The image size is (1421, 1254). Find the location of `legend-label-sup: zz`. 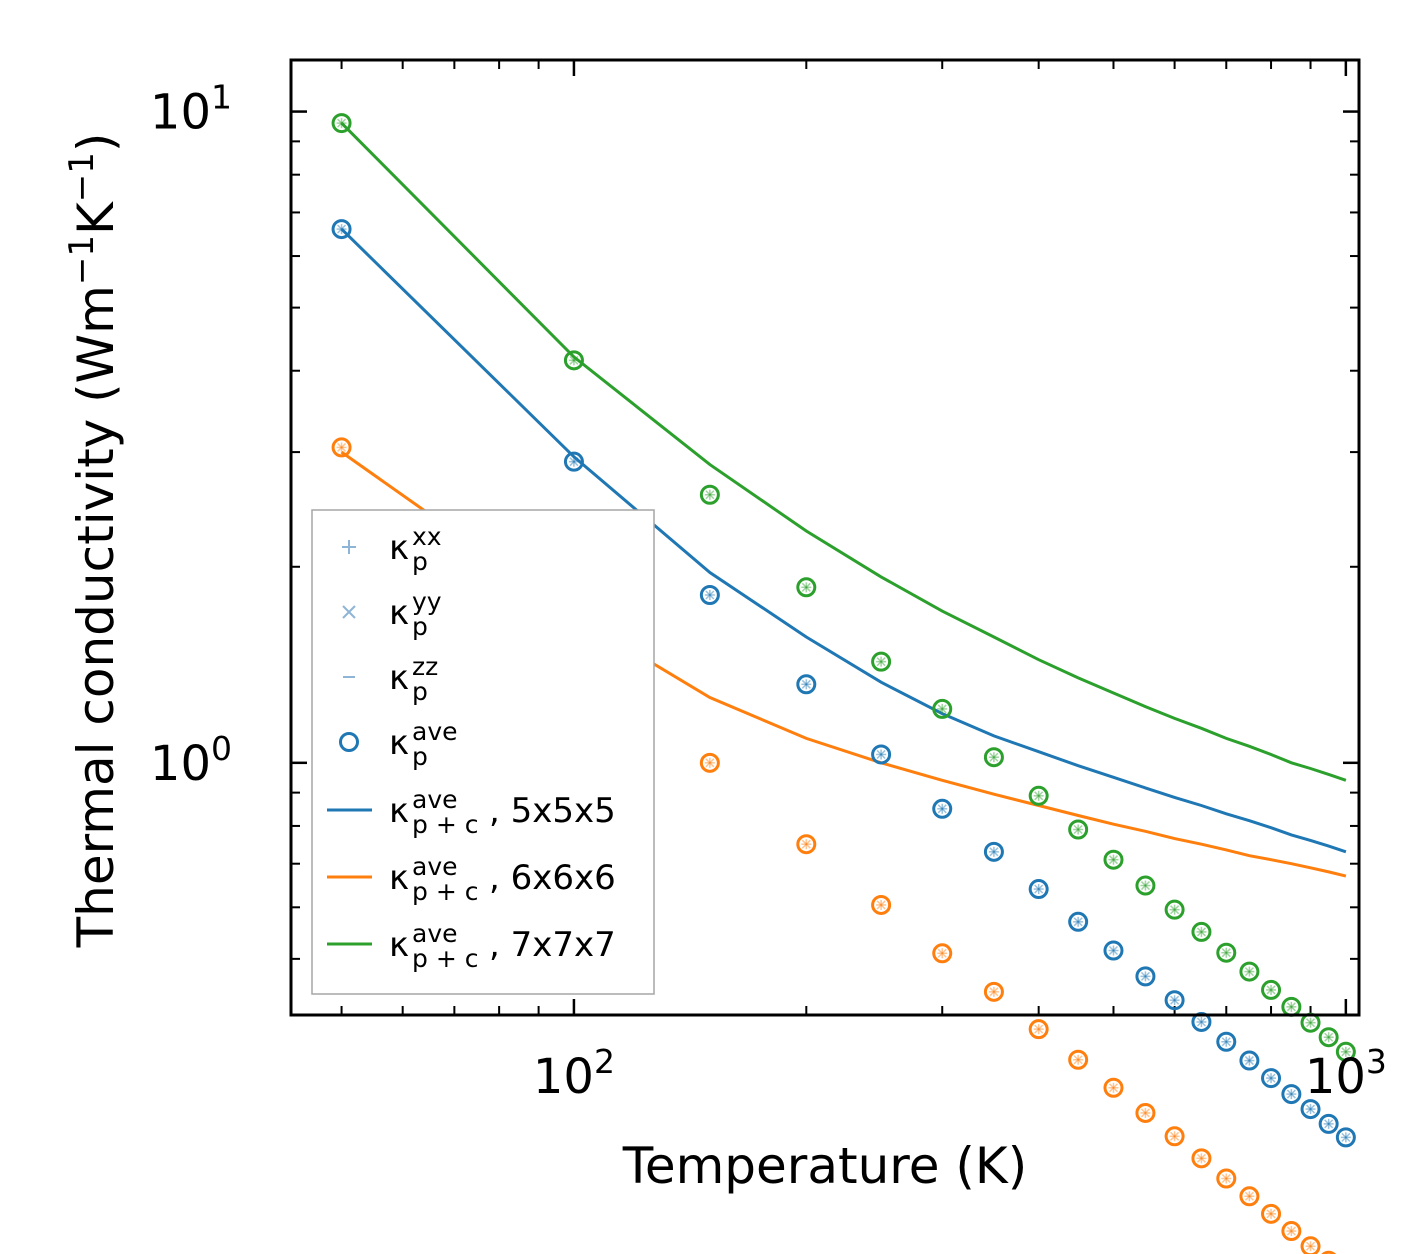

legend-label-sup: zz is located at coordinates (425, 666).